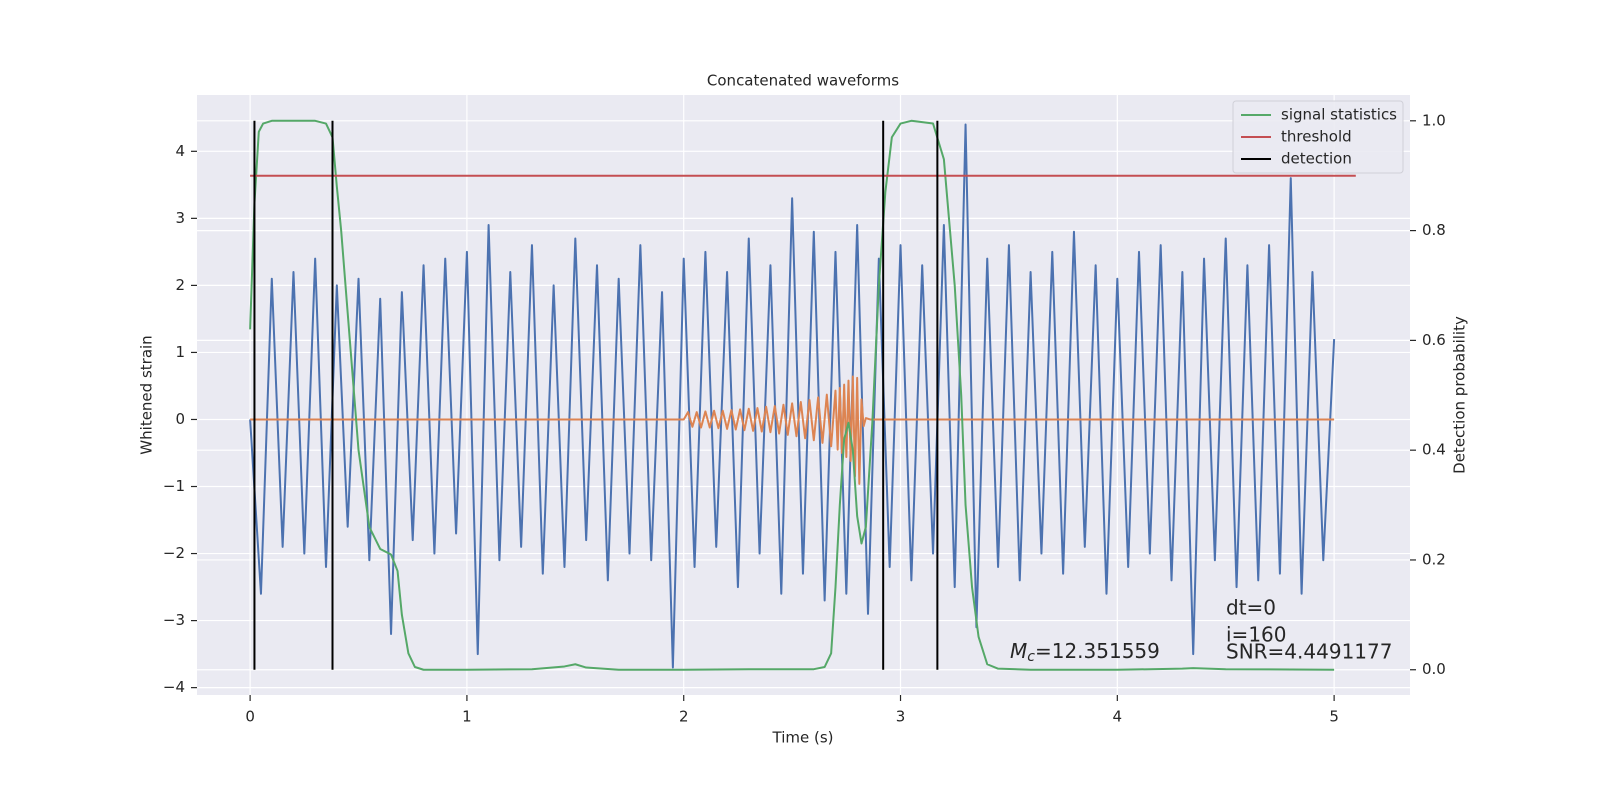  What do you see at coordinates (1460, 395) in the screenshot?
I see `y2-axis-label: Detection probability` at bounding box center [1460, 395].